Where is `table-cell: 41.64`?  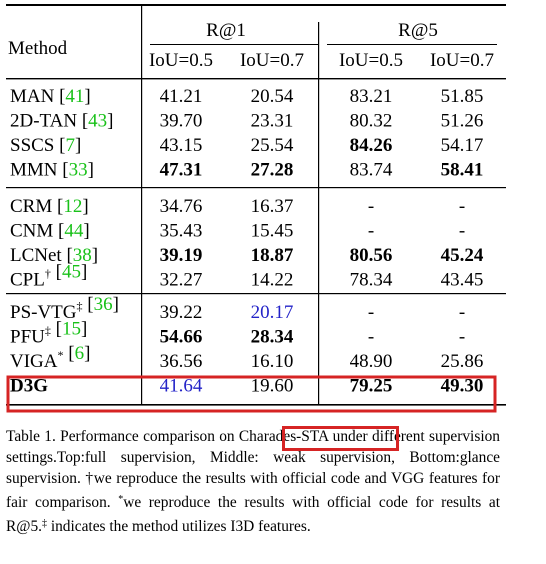
table-cell: 41.64 is located at coordinates (181, 386).